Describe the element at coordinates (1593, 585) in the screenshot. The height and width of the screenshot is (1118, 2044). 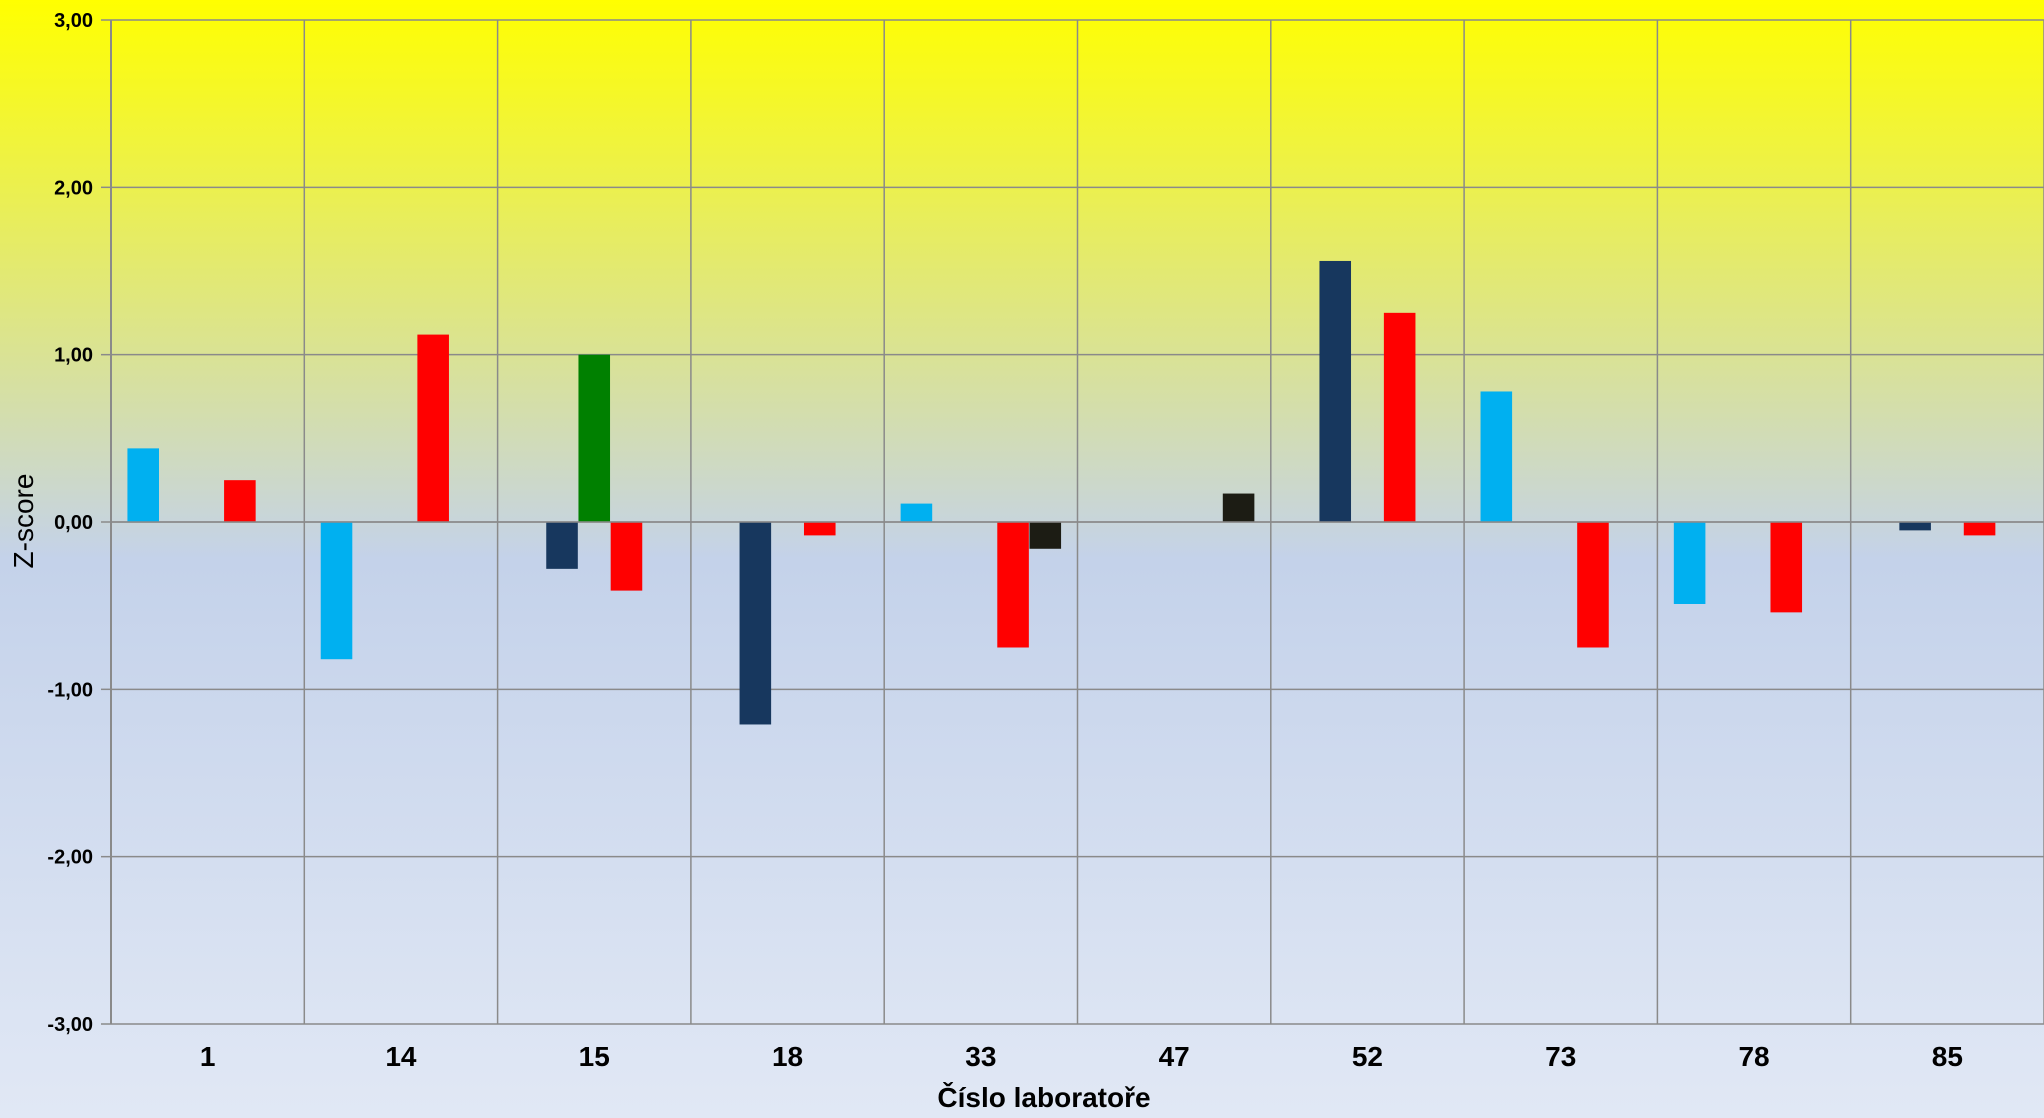
I see `bar-73-s4` at that location.